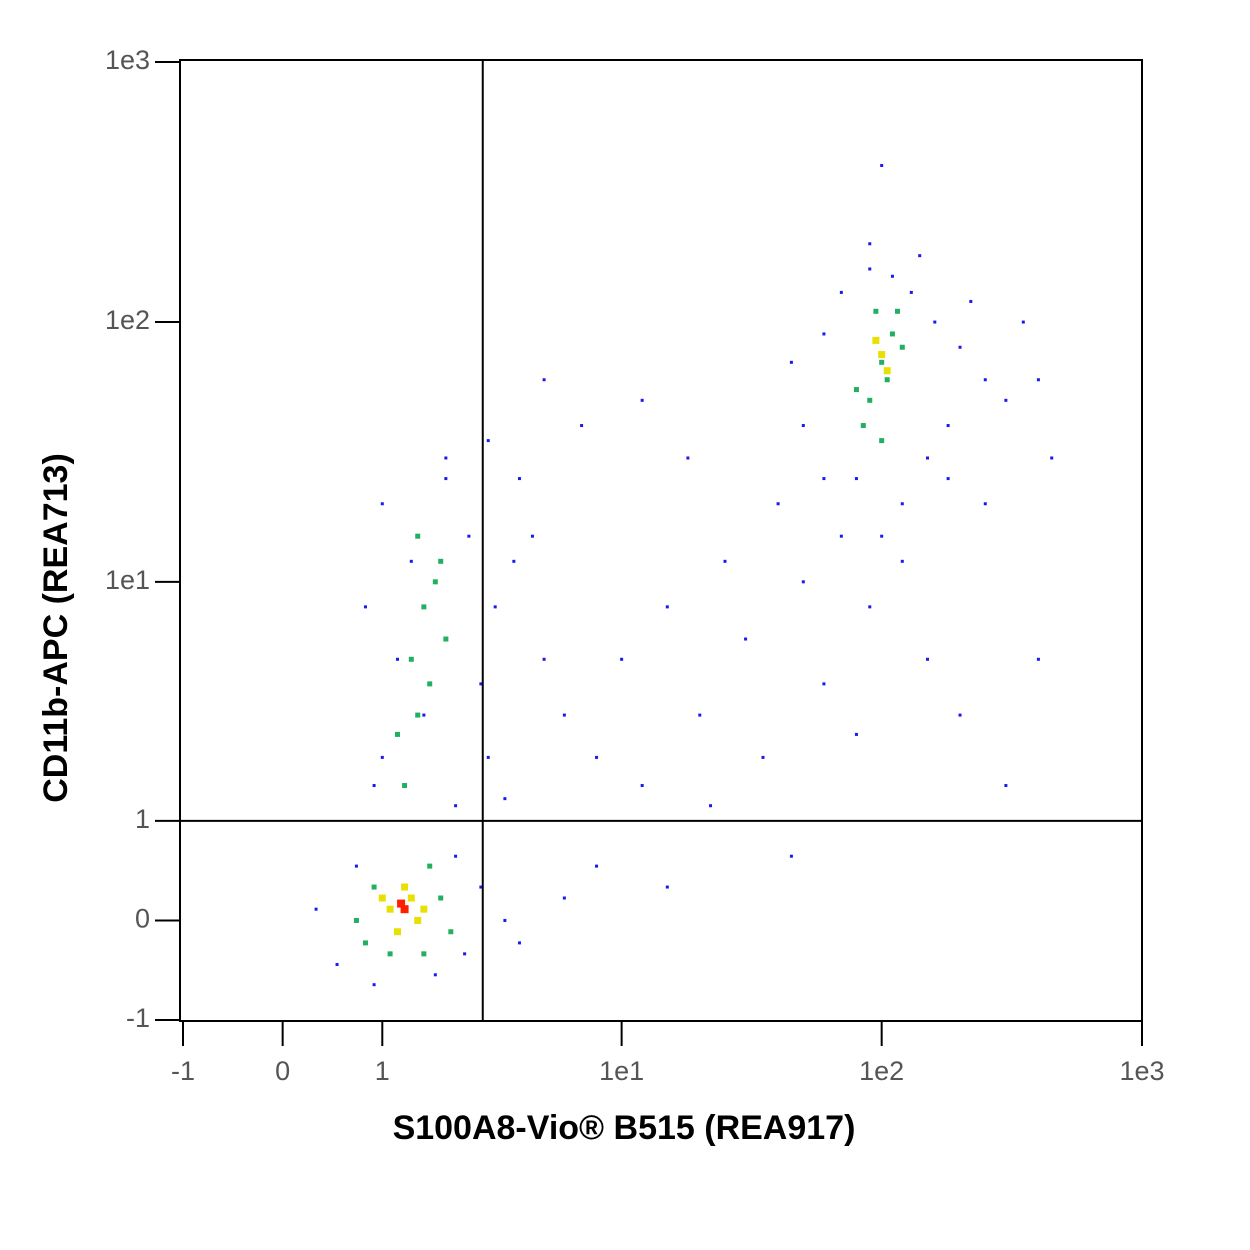  I want to click on x-tick-label: 1e1, so click(621, 1071).